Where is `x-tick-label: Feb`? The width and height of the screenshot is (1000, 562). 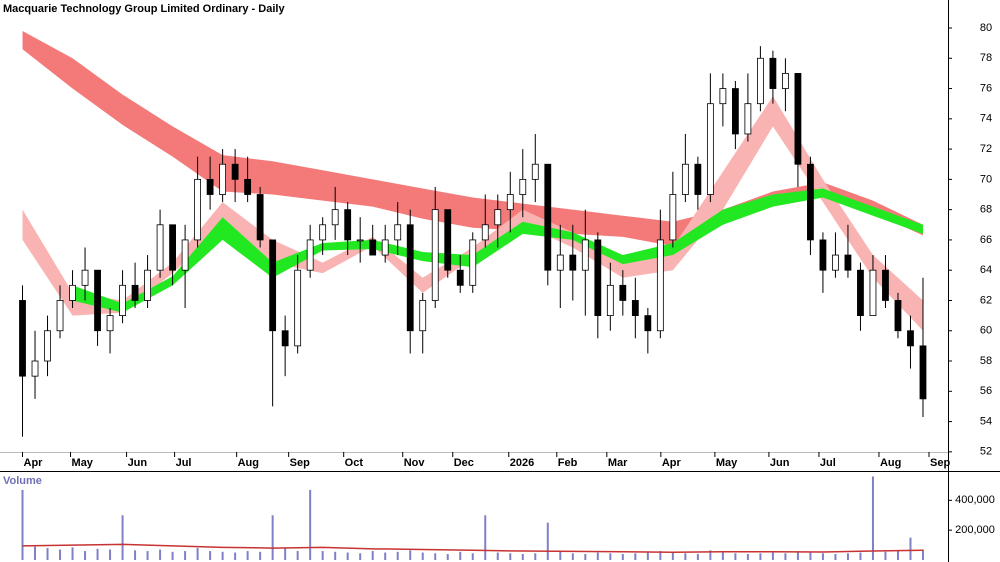
x-tick-label: Feb is located at coordinates (568, 463).